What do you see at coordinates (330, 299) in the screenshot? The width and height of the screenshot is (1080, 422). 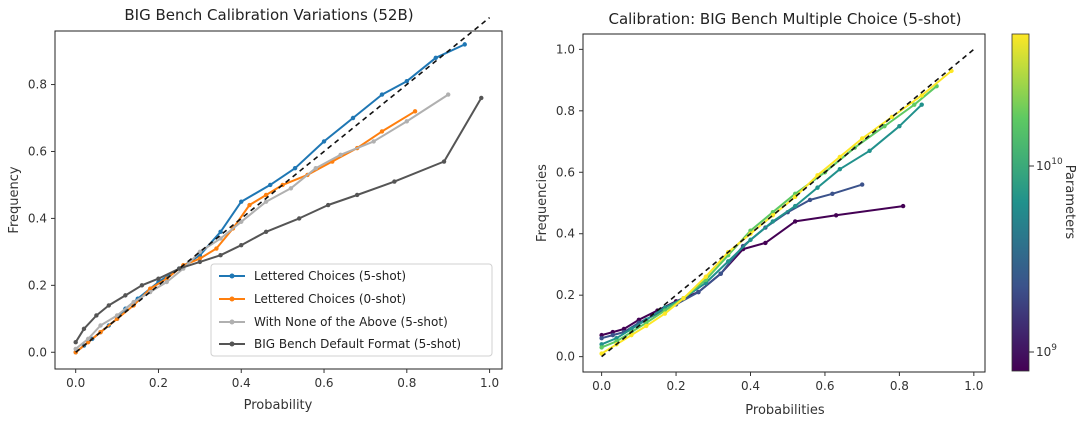 I see `legend-label: Lettered Choices (0-shot)` at bounding box center [330, 299].